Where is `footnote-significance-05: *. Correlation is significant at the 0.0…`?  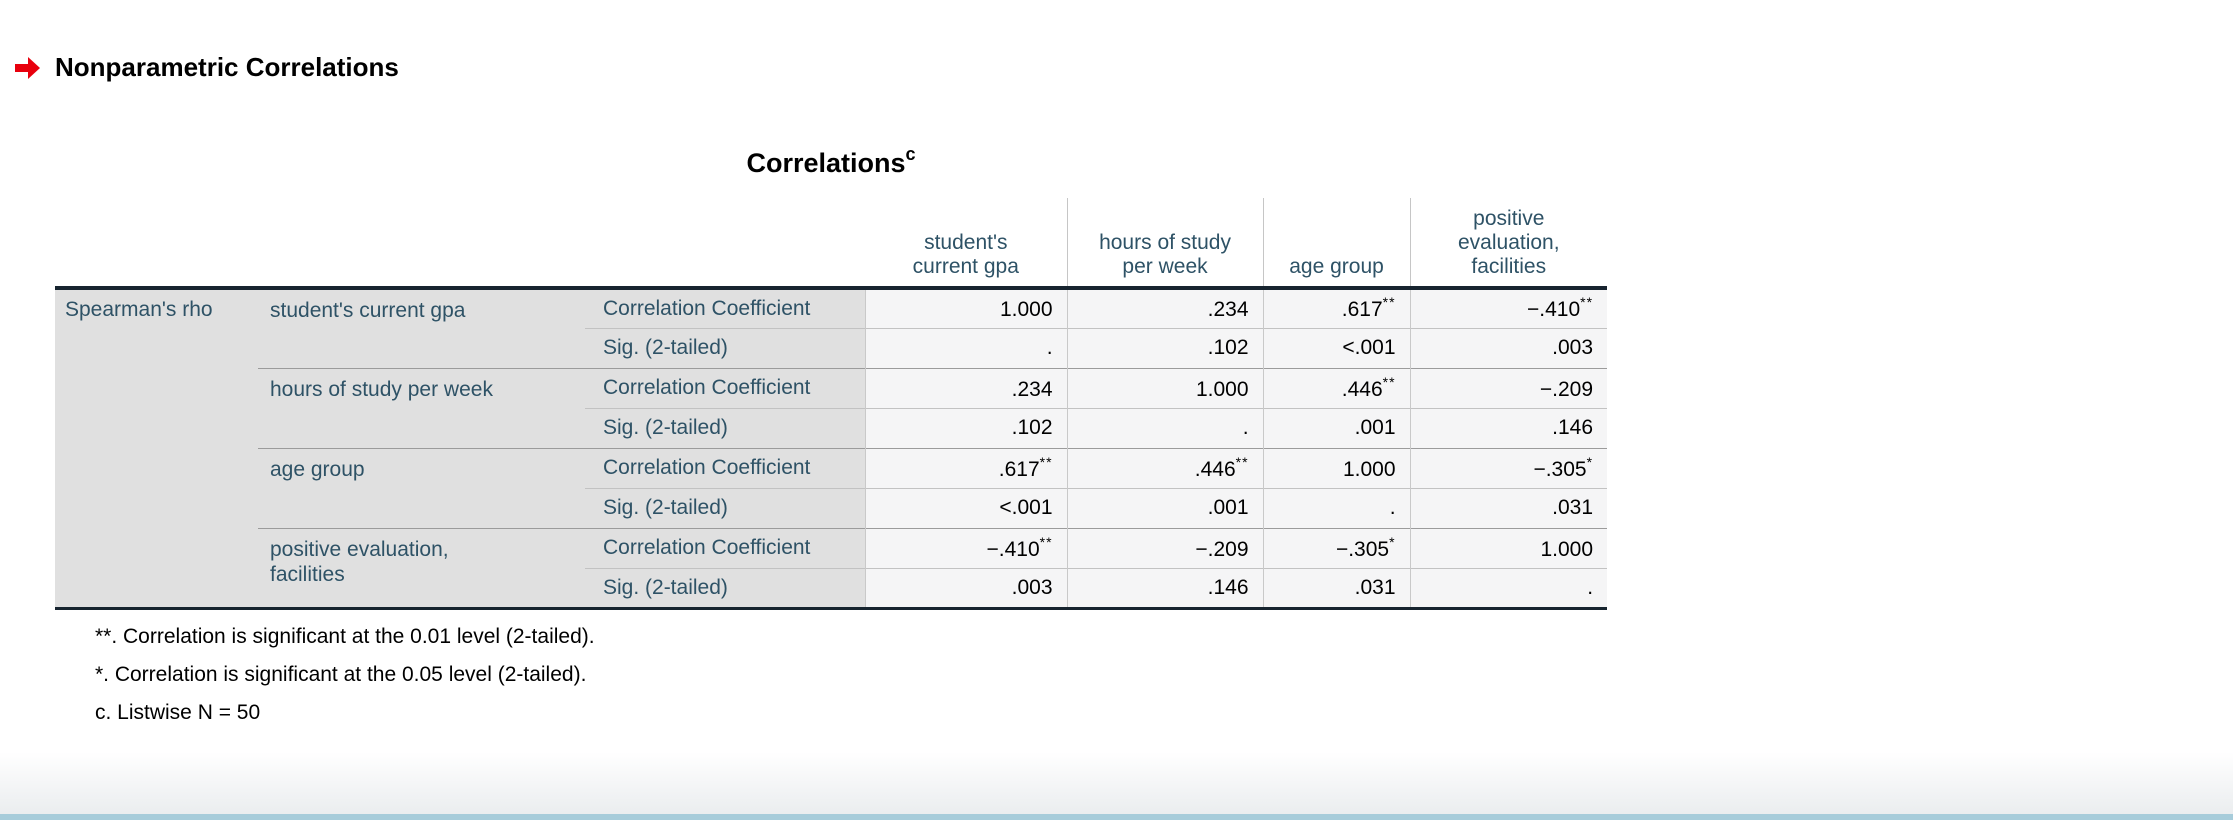
footnote-significance-05: *. Correlation is significant at the 0.0… is located at coordinates (341, 674).